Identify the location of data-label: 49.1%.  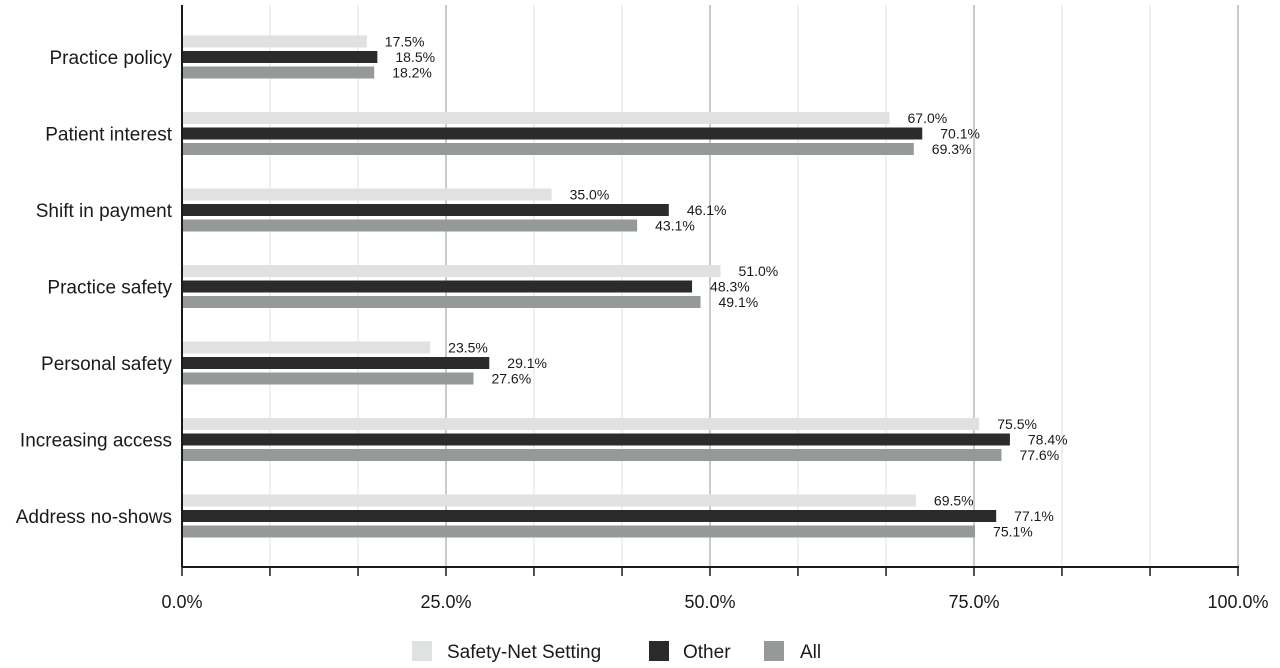
(738, 302).